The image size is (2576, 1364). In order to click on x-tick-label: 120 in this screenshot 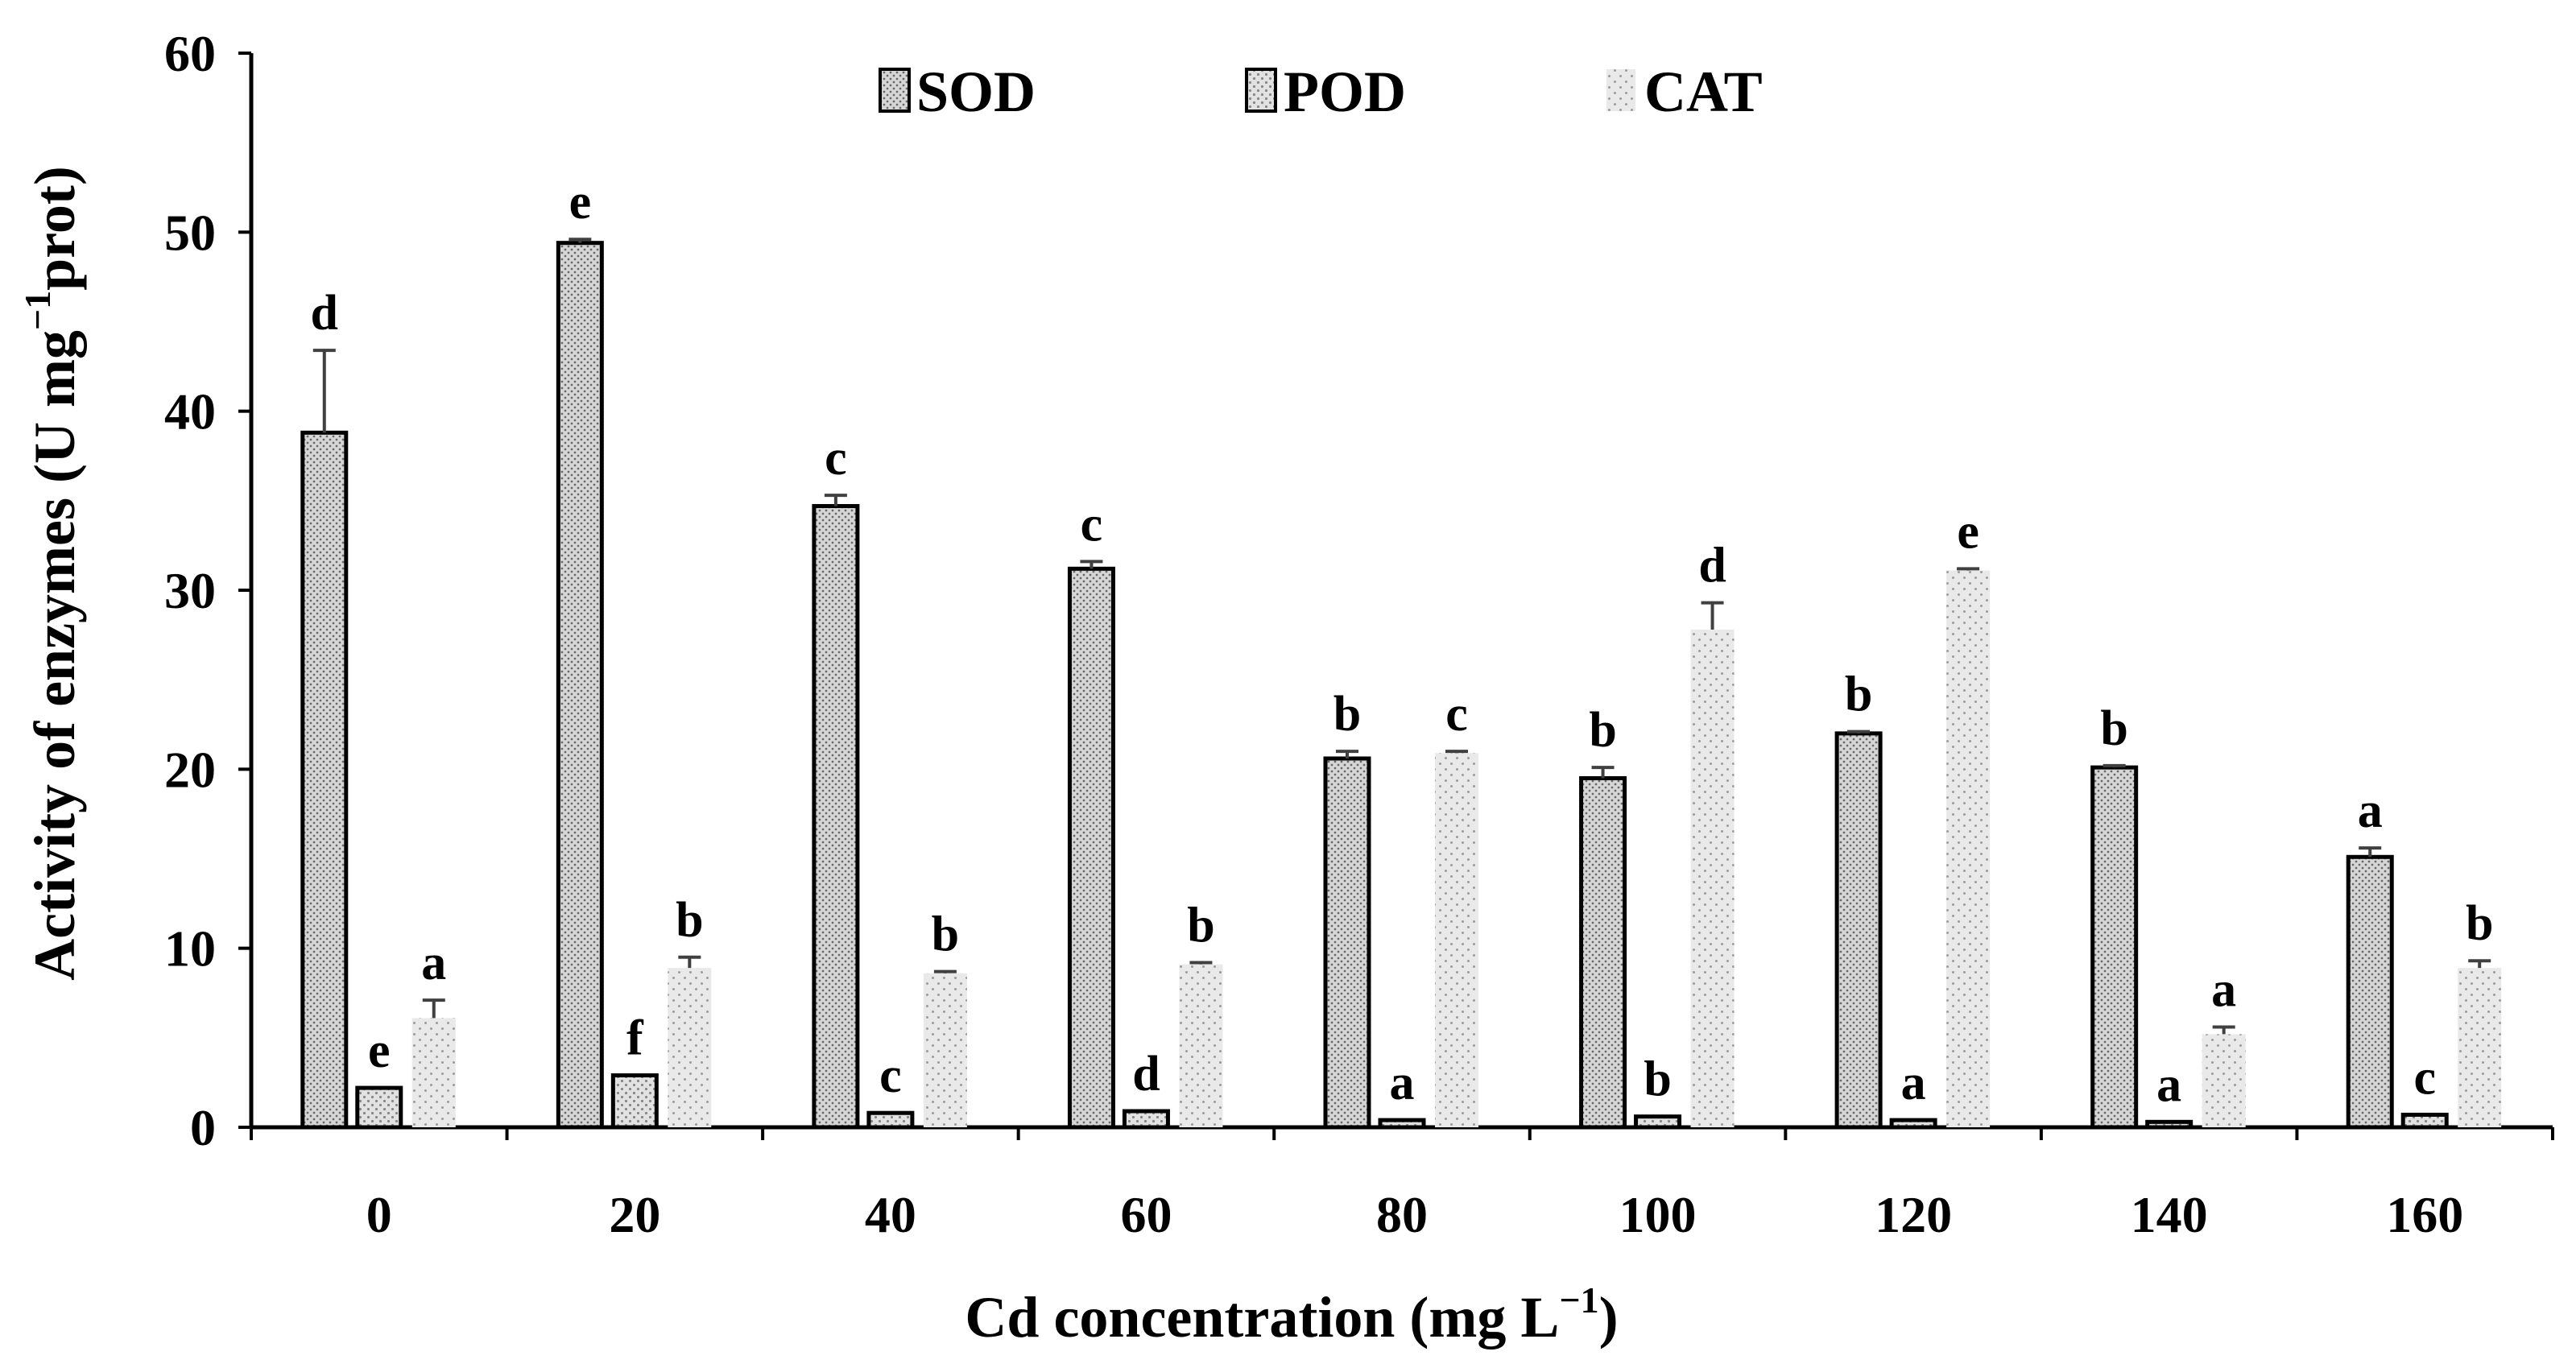, I will do `click(1914, 1214)`.